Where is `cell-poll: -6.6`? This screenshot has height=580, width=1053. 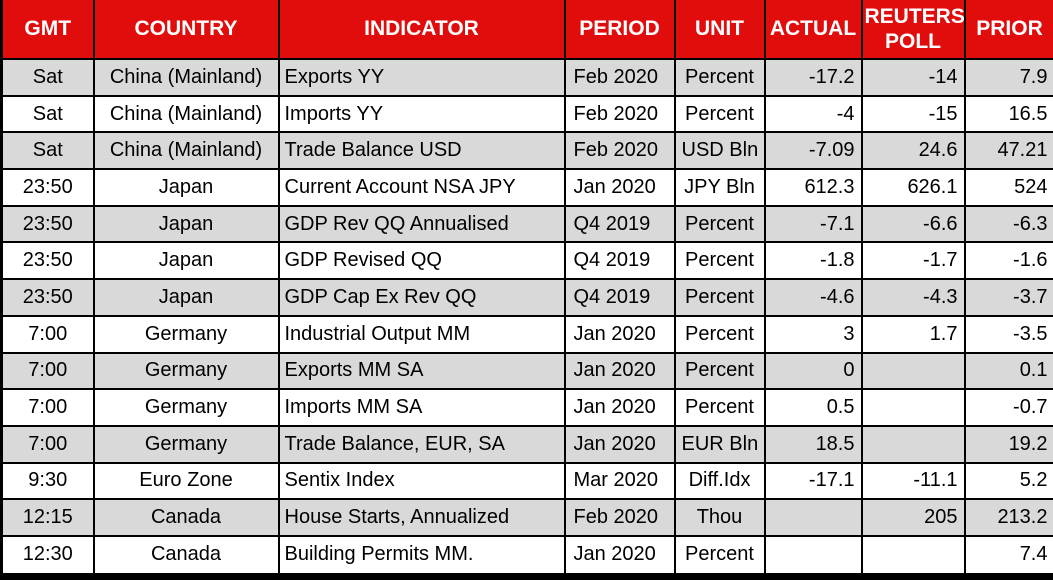
cell-poll: -6.6 is located at coordinates (913, 224).